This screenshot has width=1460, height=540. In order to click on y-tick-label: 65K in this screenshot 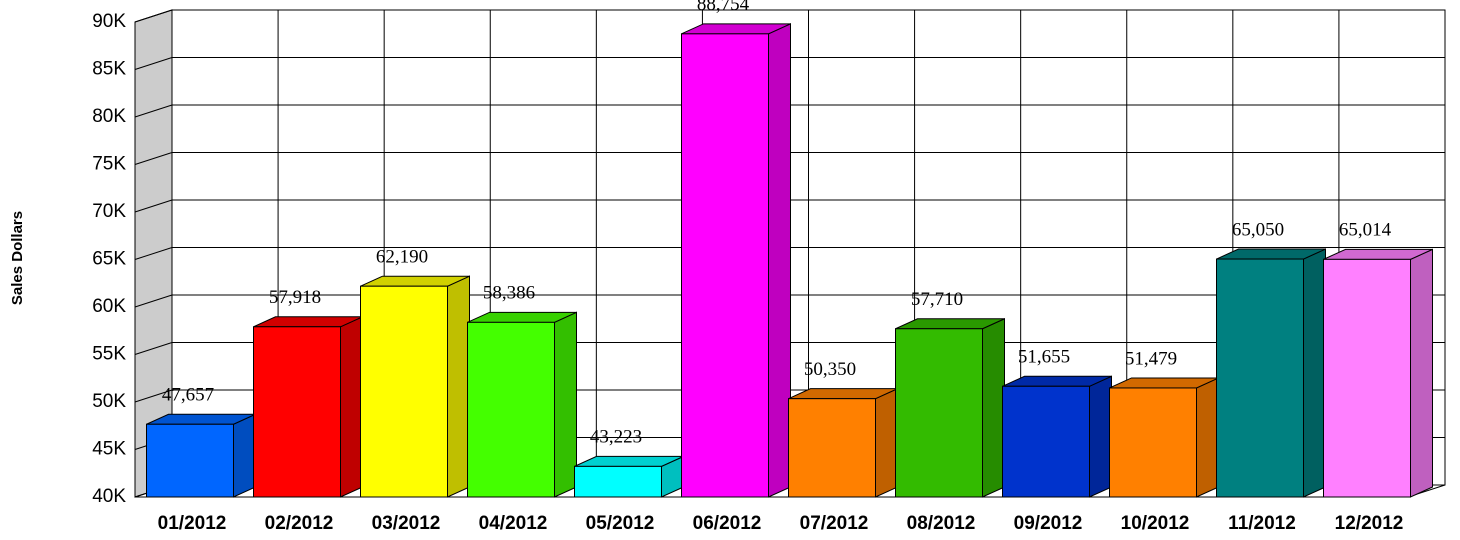, I will do `click(109, 259)`.